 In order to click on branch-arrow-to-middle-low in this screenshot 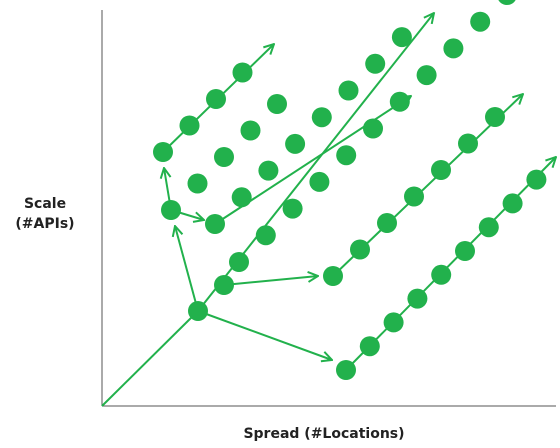, I will do `click(270, 281)`.